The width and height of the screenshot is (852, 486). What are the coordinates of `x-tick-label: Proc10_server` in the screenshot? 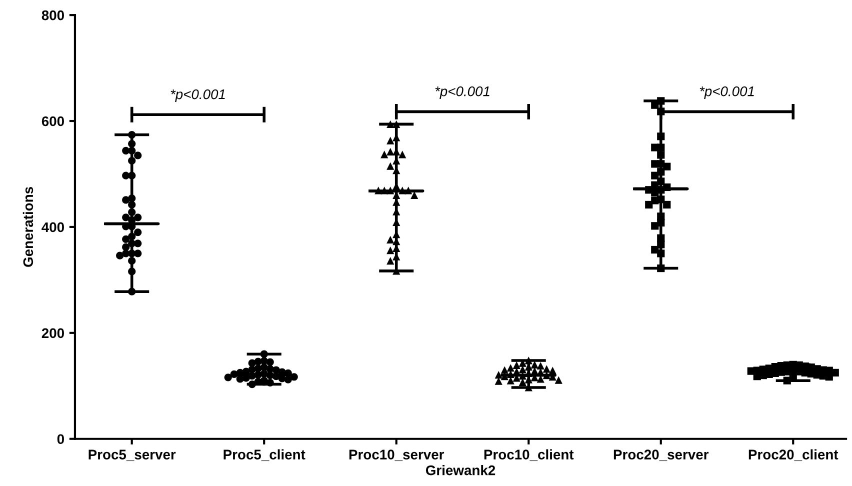 It's located at (396, 456).